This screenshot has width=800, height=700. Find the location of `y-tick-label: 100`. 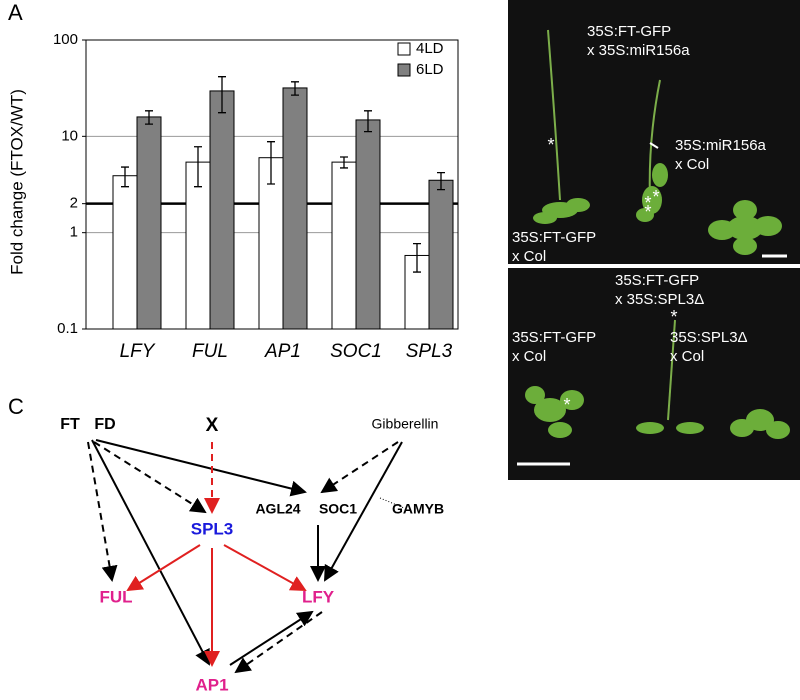

y-tick-label: 100 is located at coordinates (65, 39).